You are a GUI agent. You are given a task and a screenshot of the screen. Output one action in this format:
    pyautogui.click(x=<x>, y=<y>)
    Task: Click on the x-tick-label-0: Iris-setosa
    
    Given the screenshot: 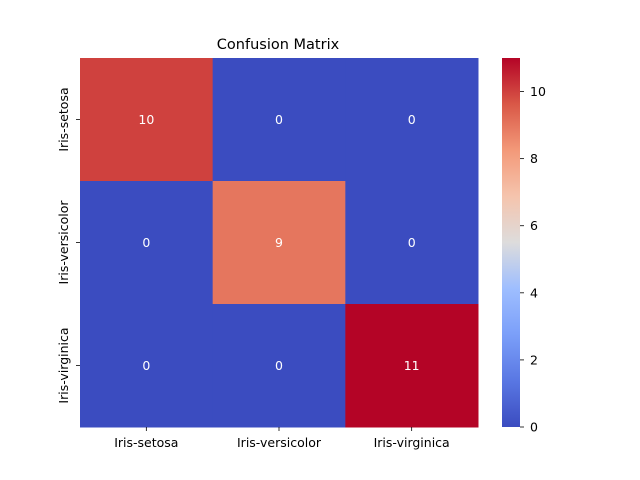 What is the action you would take?
    pyautogui.click(x=146, y=442)
    